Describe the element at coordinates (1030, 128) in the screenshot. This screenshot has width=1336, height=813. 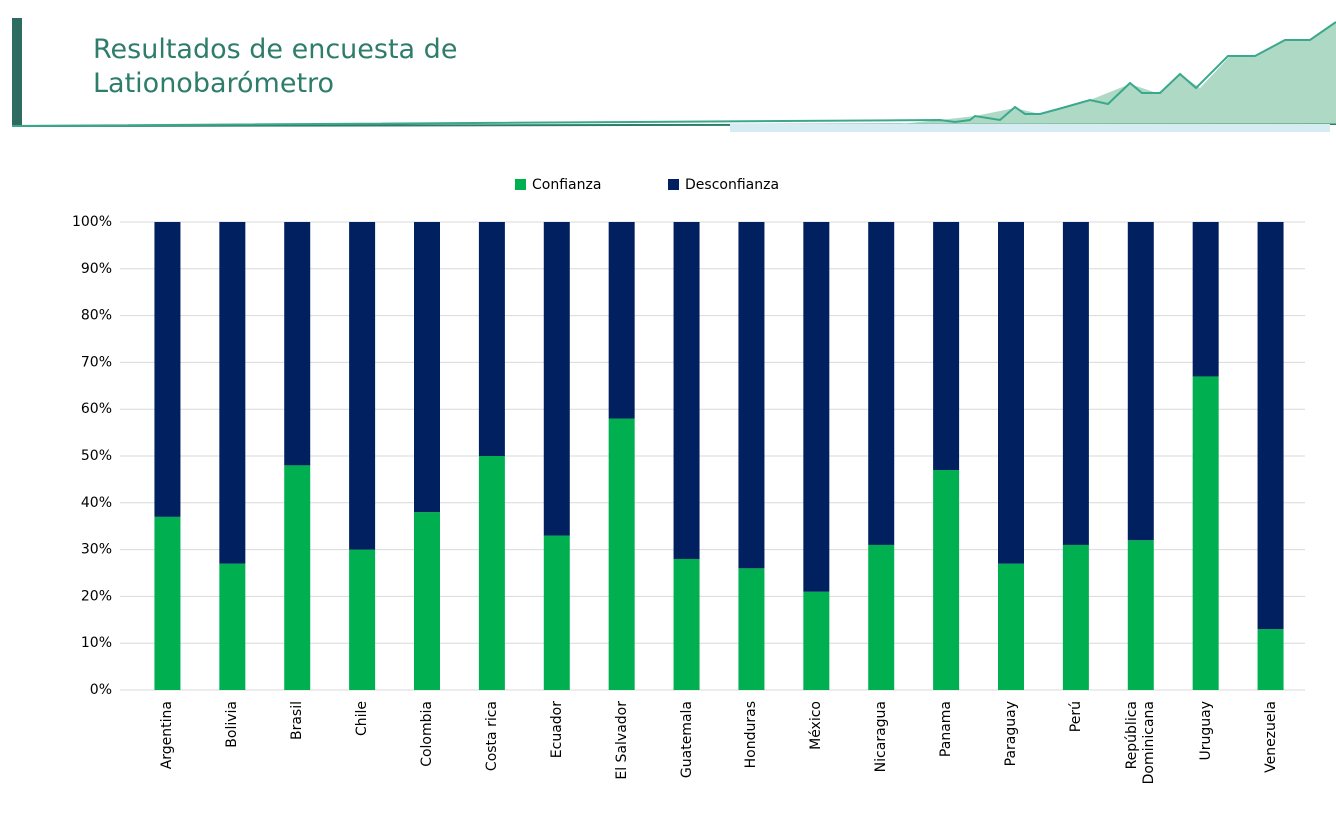
I see `header-band` at that location.